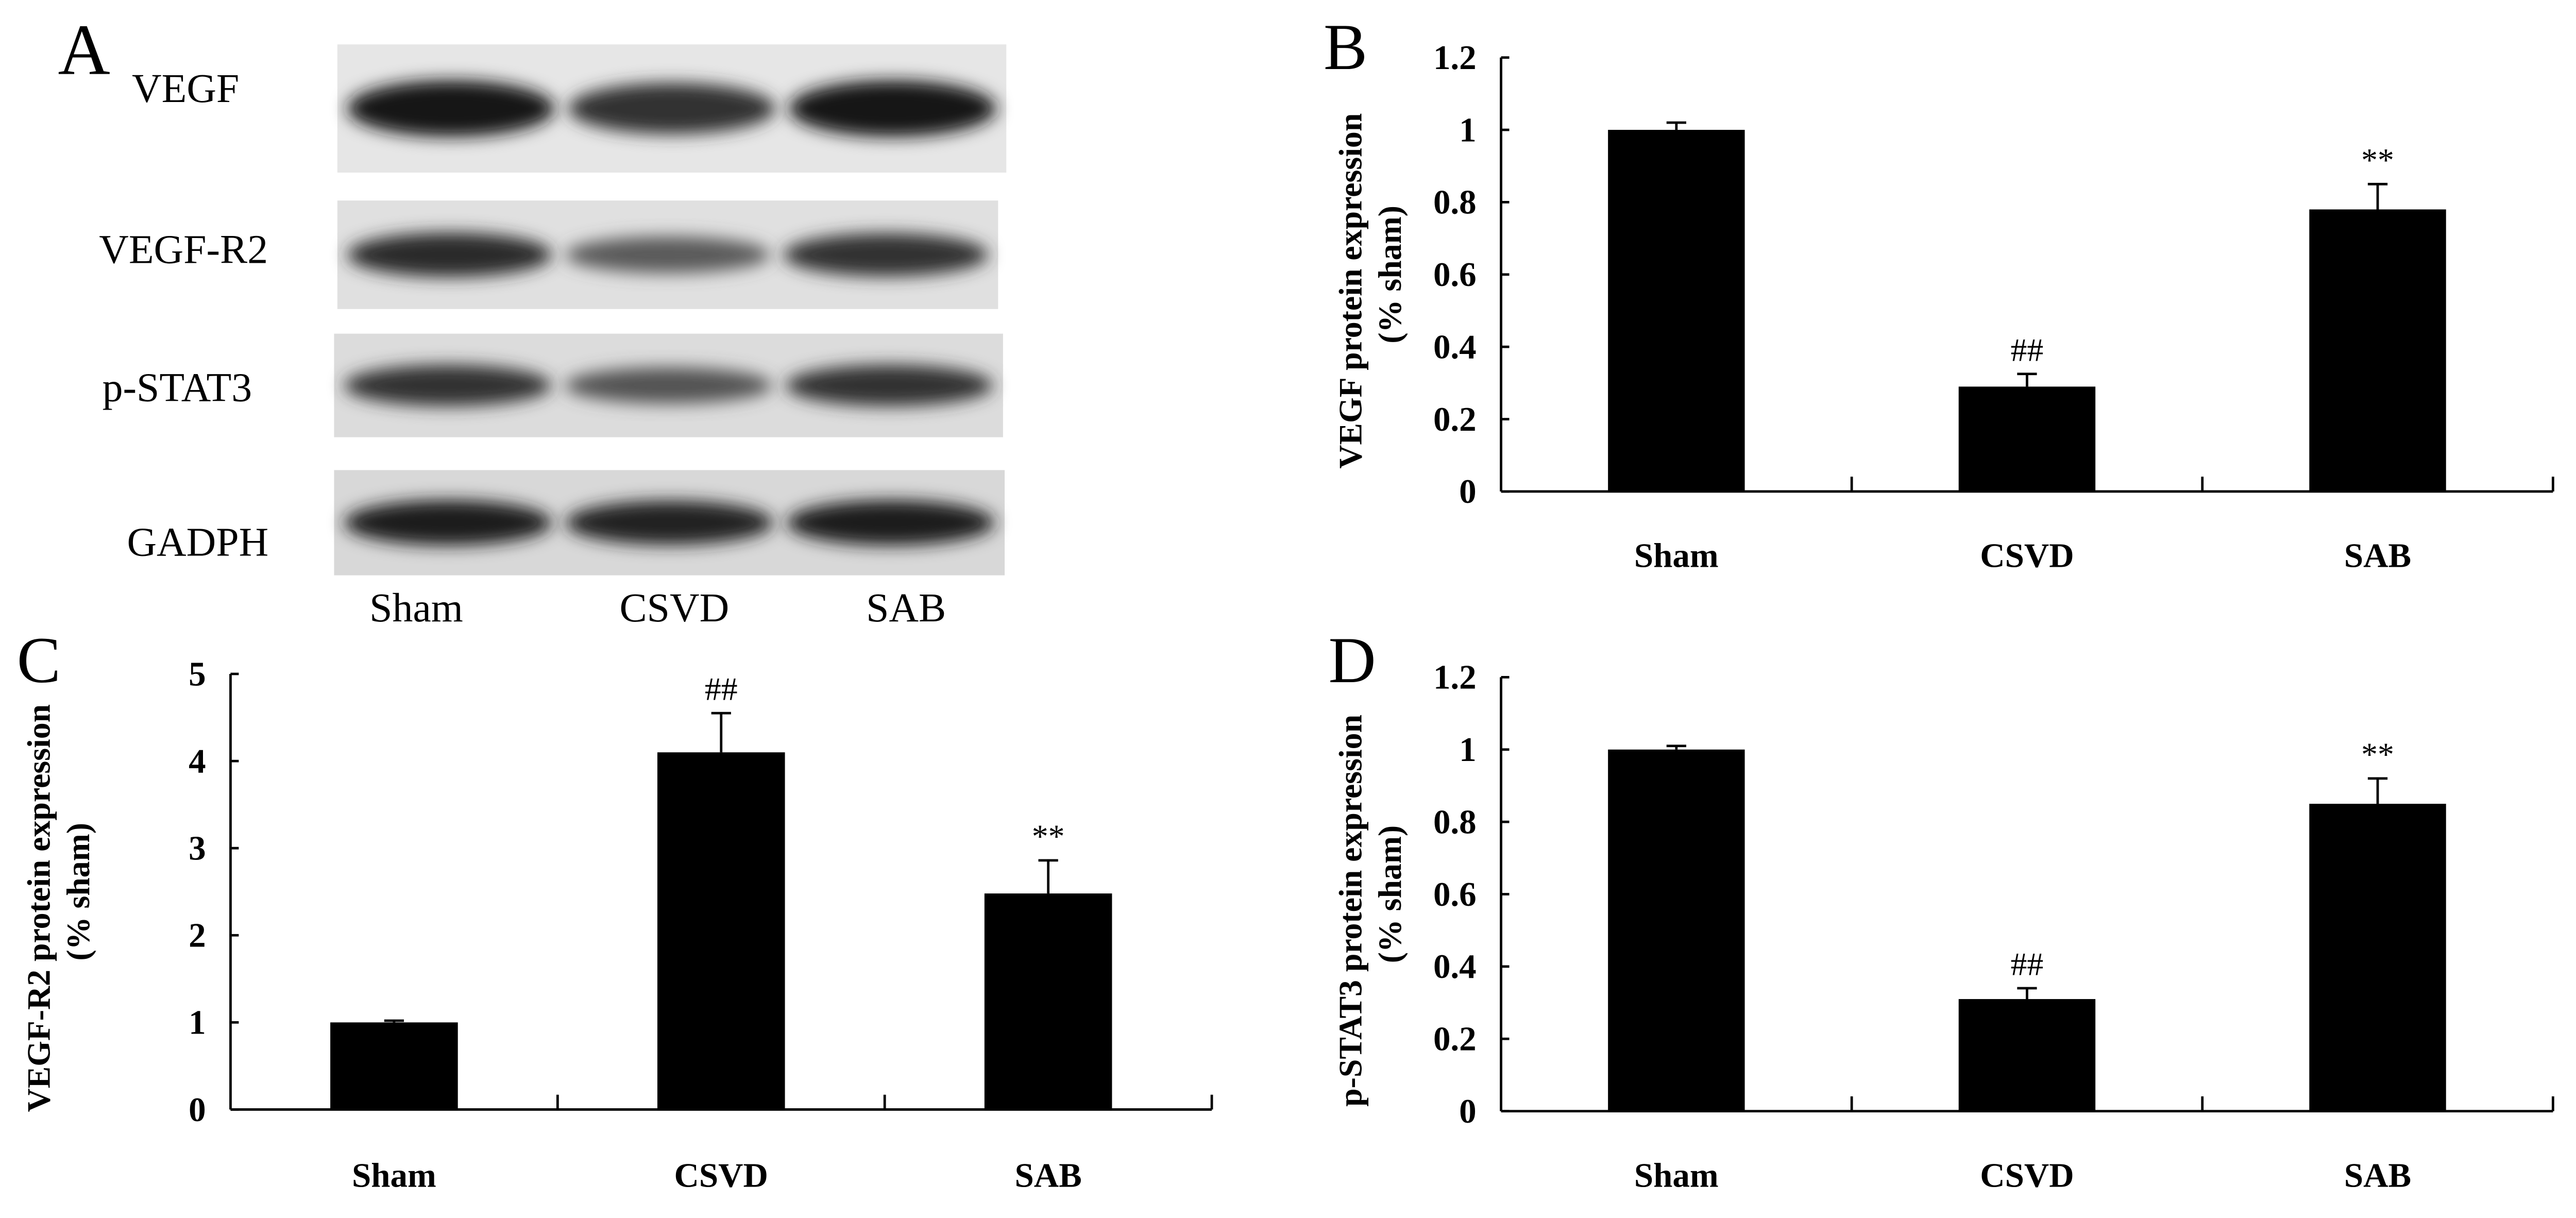 The height and width of the screenshot is (1218, 2576). I want to click on y-tick-label: 4, so click(197, 761).